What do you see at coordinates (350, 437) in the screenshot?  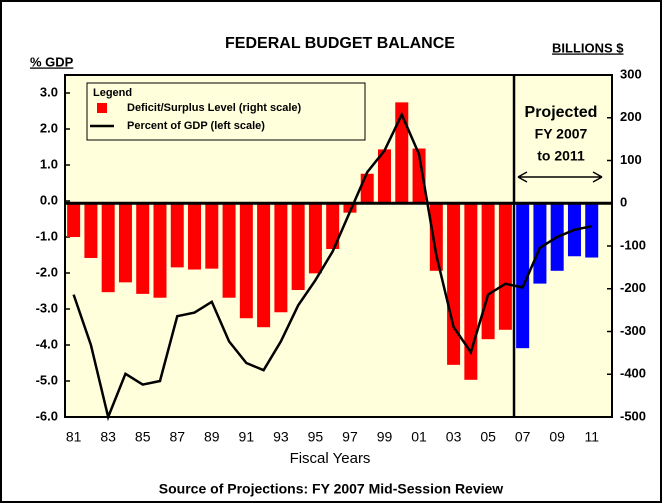 I see `x-tick-label: 97` at bounding box center [350, 437].